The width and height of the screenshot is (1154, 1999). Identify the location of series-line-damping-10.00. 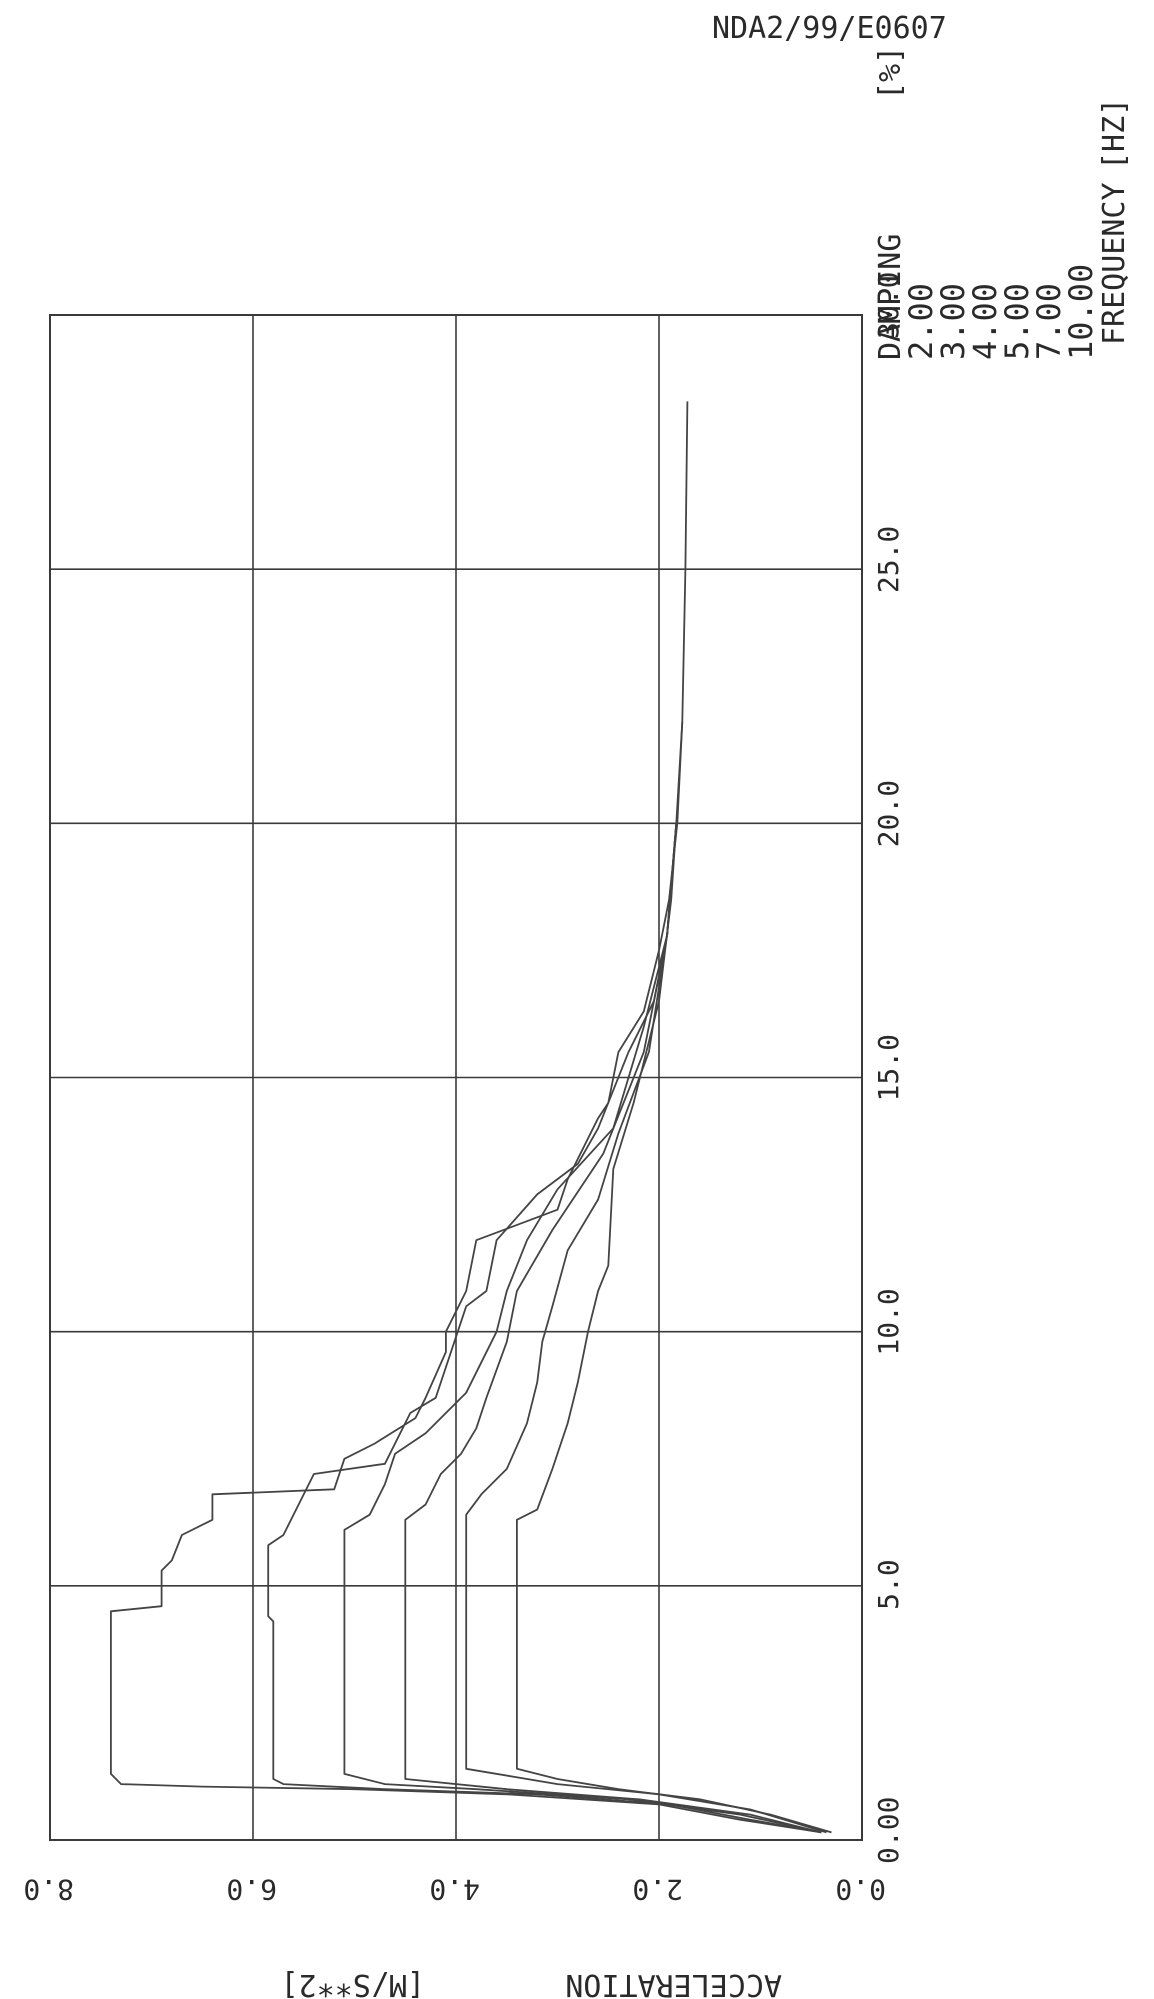
(674, 1328).